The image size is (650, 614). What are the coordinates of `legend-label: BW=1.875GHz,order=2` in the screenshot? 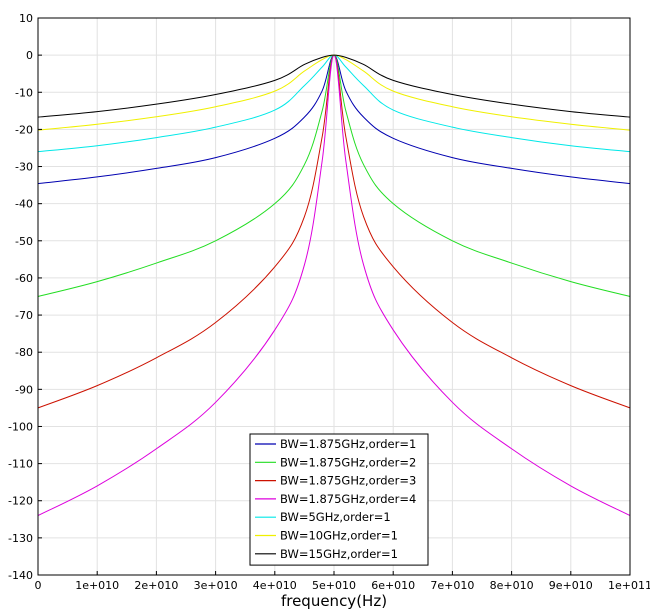 It's located at (348, 462).